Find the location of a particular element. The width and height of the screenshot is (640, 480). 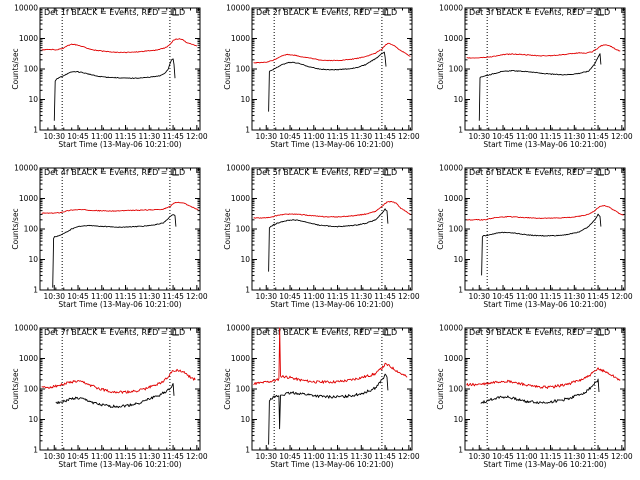

panel-title: Det 7f BLACK = Events, RED = LLD is located at coordinates (114, 332).